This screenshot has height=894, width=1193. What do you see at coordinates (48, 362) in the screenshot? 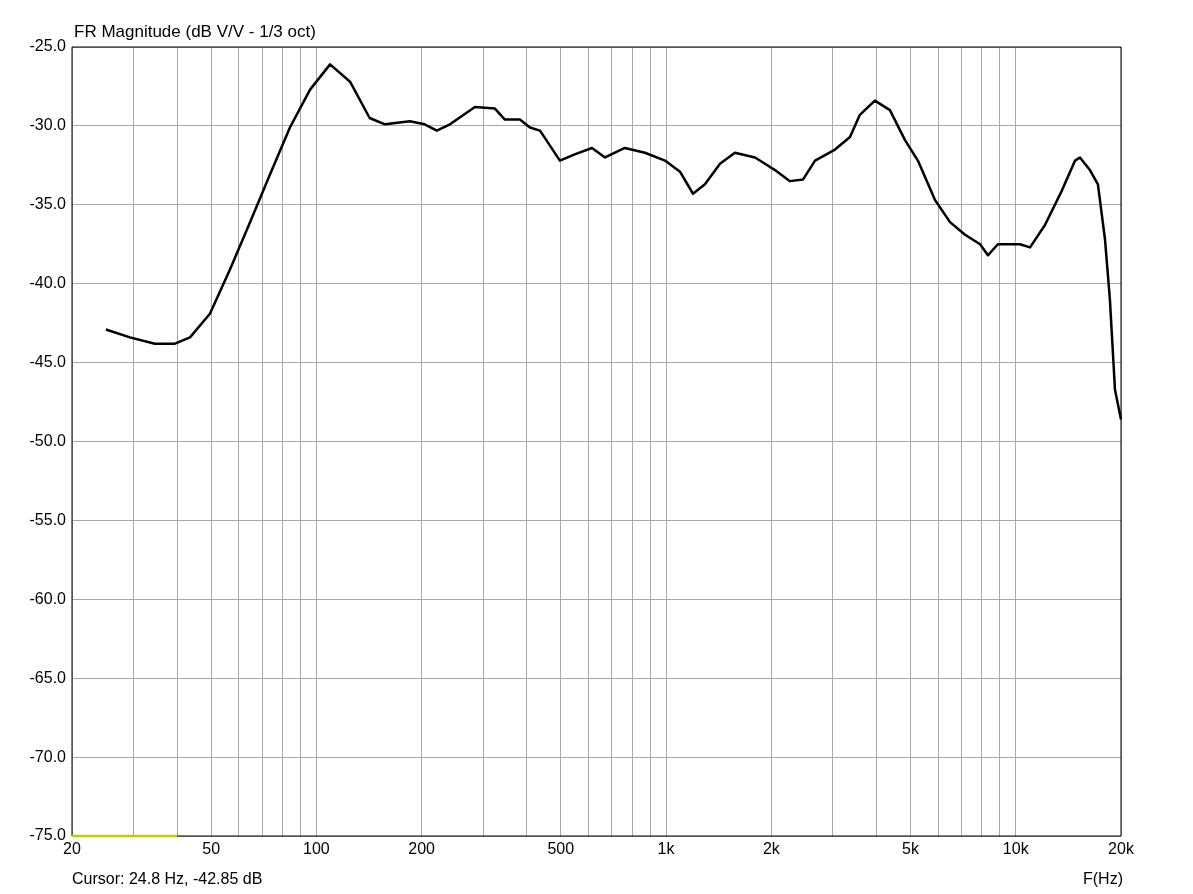
I see `y-tick-label: -45.0` at bounding box center [48, 362].